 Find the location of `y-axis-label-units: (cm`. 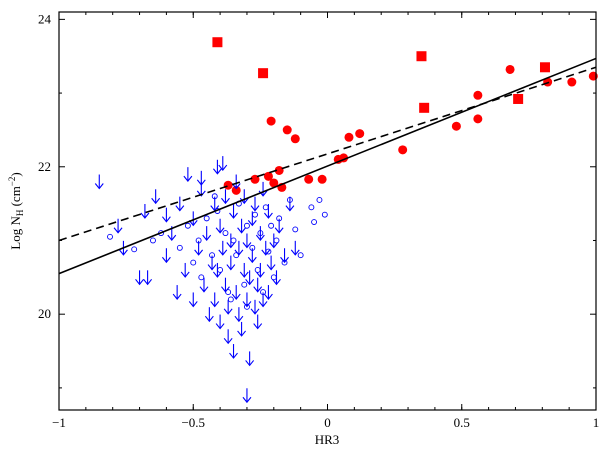

y-axis-label-units: (cm is located at coordinates (15, 197).